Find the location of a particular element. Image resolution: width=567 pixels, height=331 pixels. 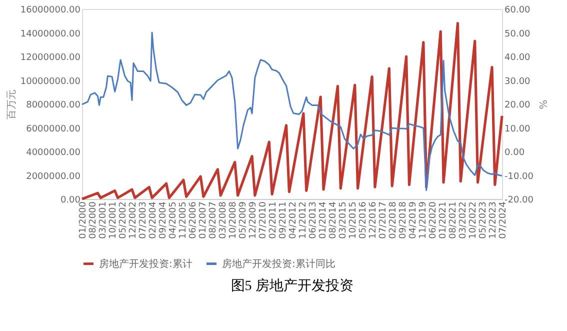

x-tick-label: 08/2014 is located at coordinates (333, 220).